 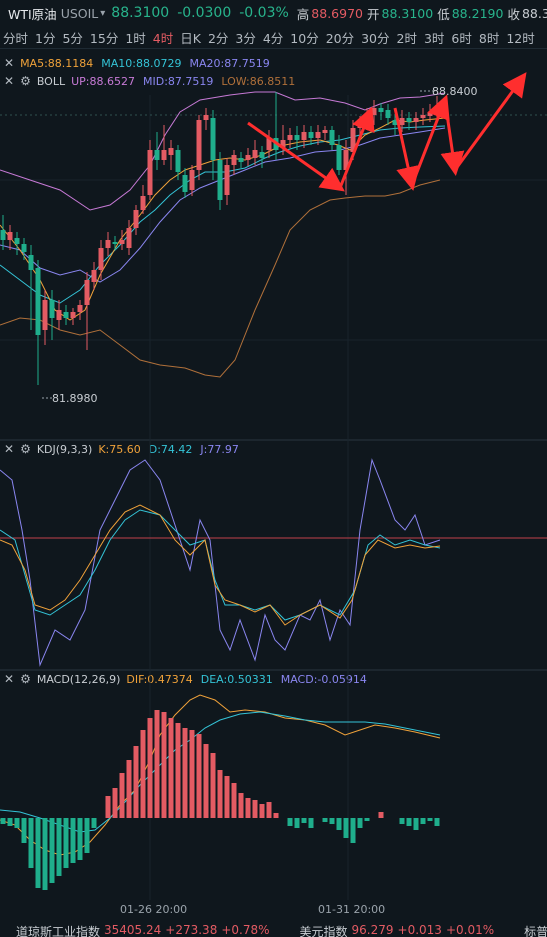 What do you see at coordinates (64, 449) in the screenshot?
I see `kdj-name: KDJ(9,3,3)` at bounding box center [64, 449].